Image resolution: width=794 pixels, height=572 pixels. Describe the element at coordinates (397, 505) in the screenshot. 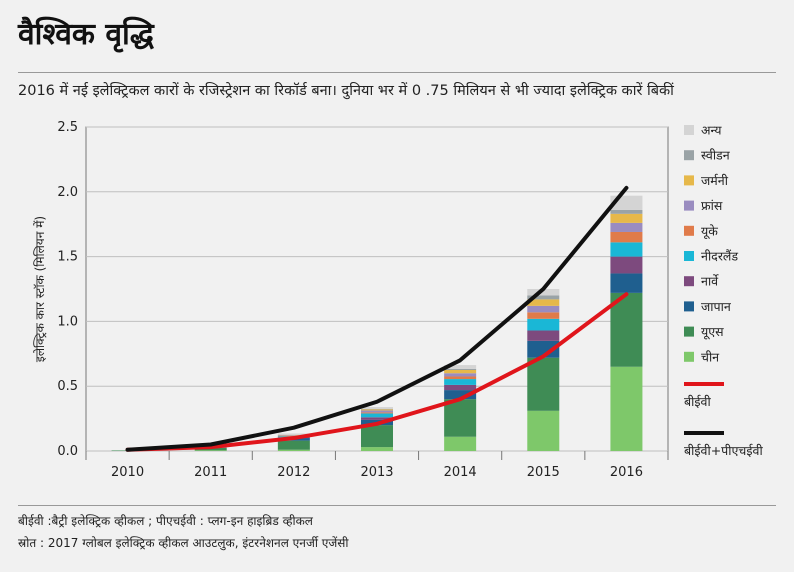

I see `footer-divider` at that location.